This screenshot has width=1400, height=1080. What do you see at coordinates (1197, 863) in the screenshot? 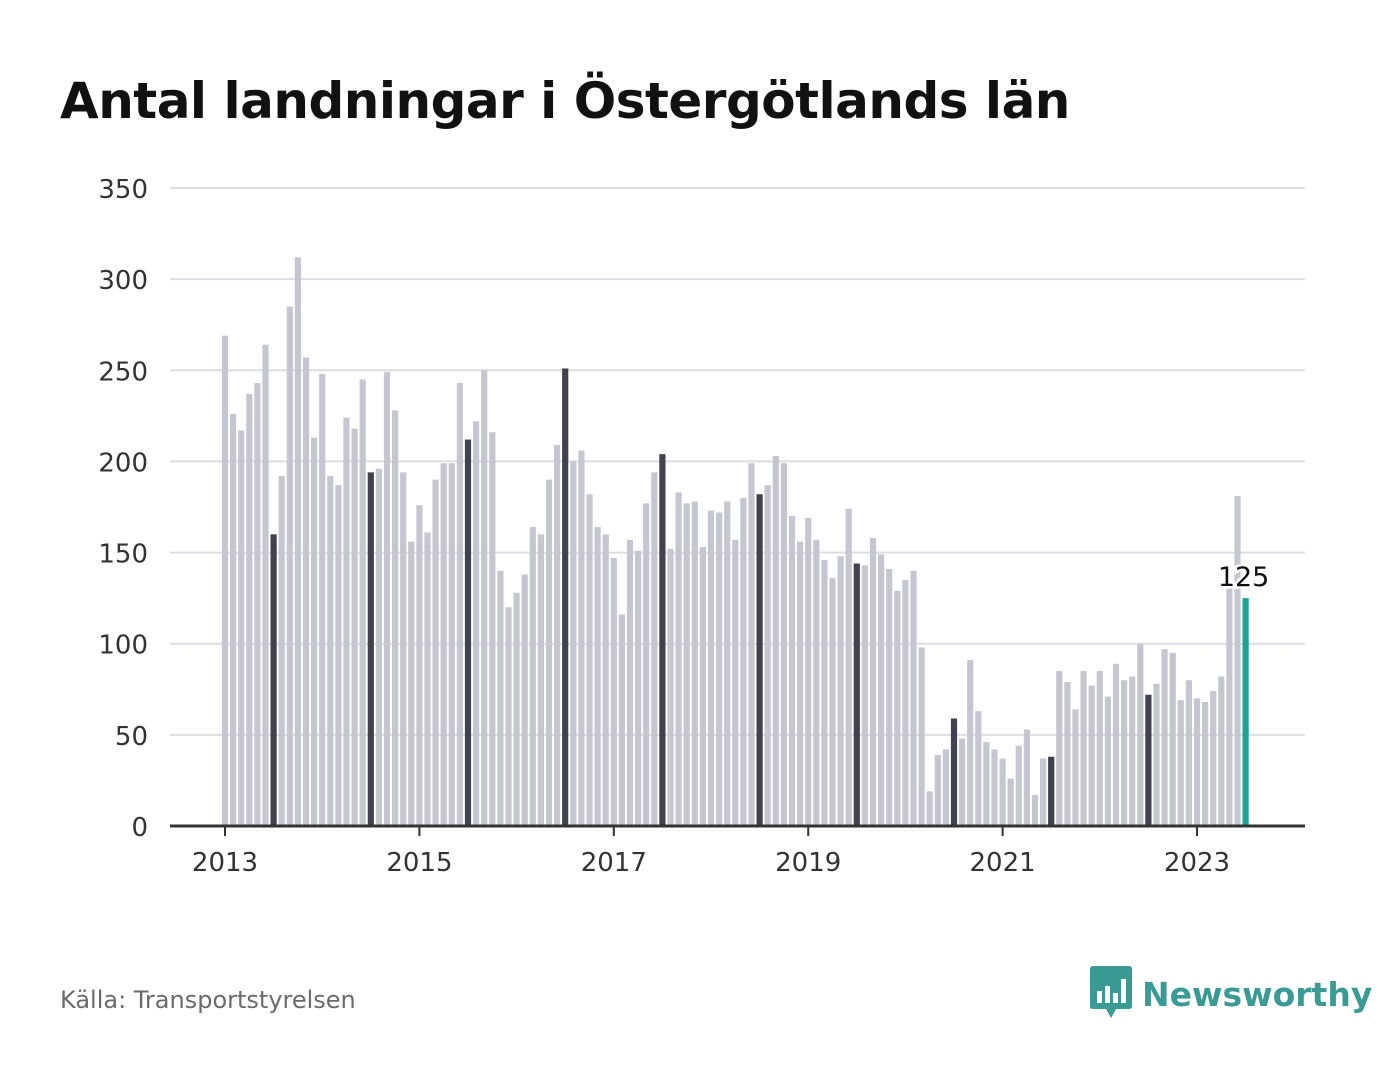
I see `x-tick-label: 2023` at bounding box center [1197, 863].